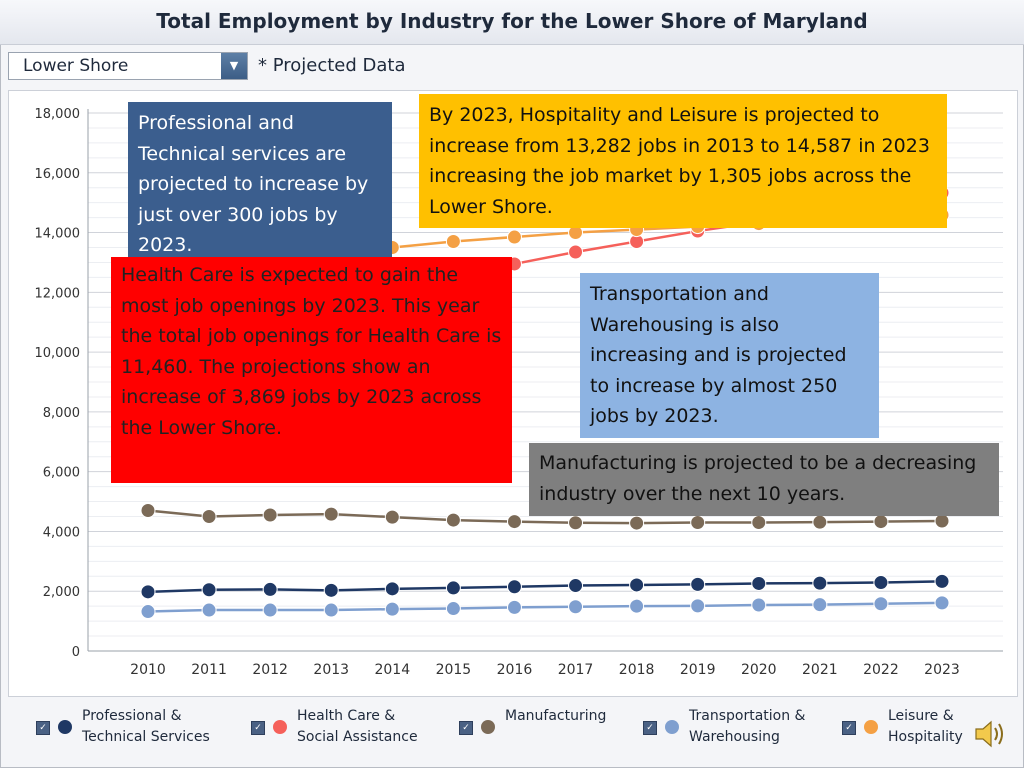 The image size is (1024, 768). Describe the element at coordinates (942, 670) in the screenshot. I see `x-tick-label: 2023` at that location.